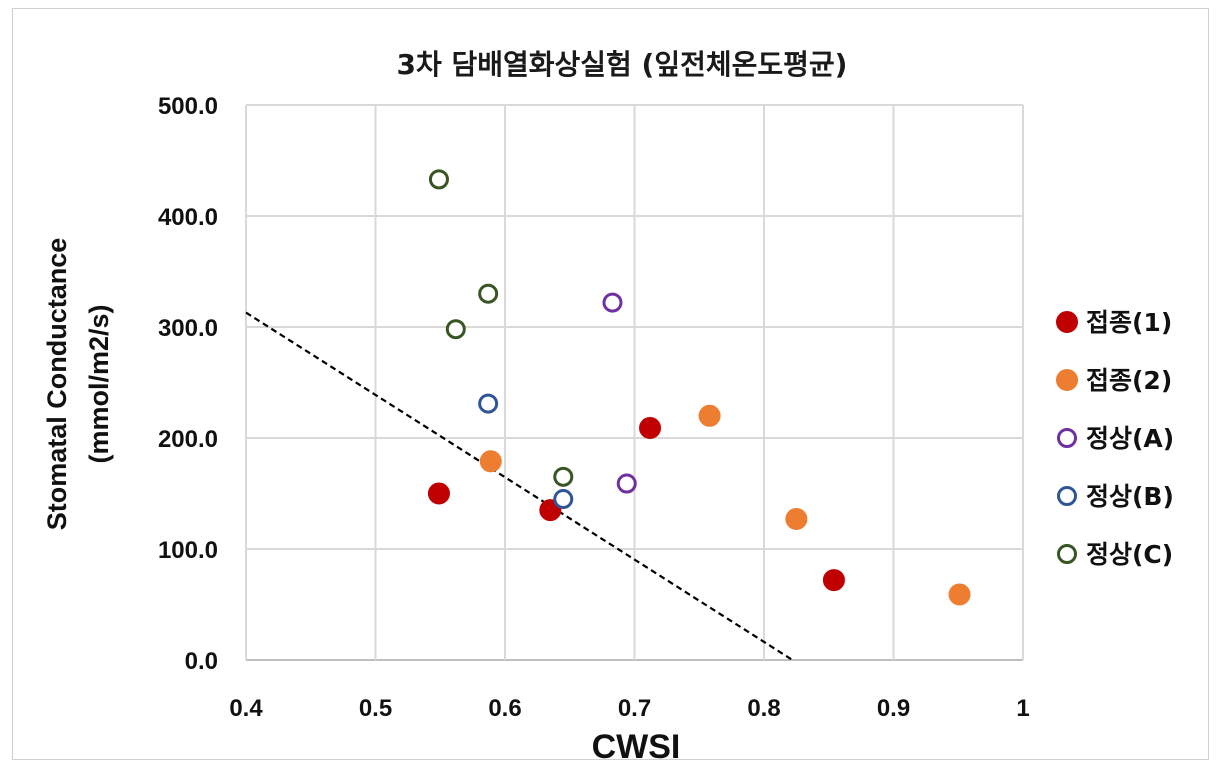  What do you see at coordinates (201, 661) in the screenshot?
I see `y-tick-label: 0.0` at bounding box center [201, 661].